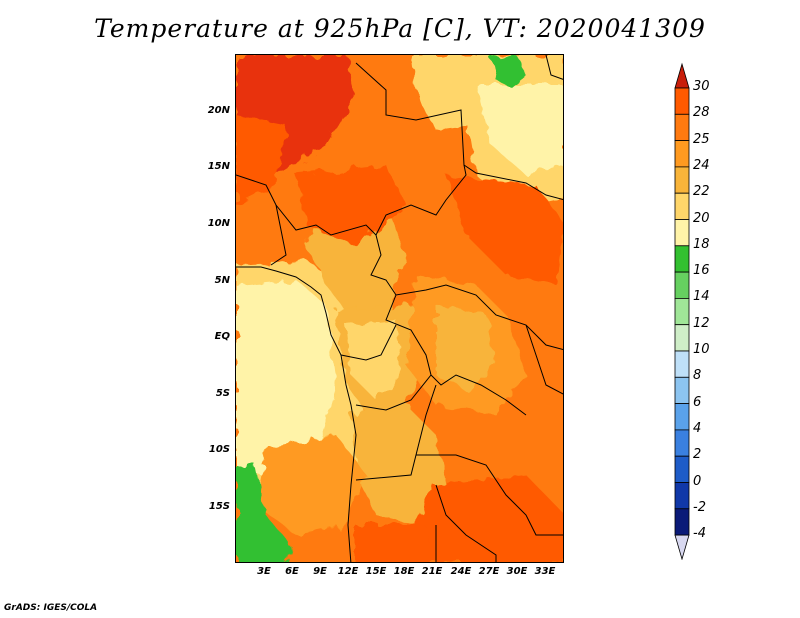 This screenshot has height=618, width=800. What do you see at coordinates (222, 393) in the screenshot?
I see `lat-tick-label: 5S` at bounding box center [222, 393].